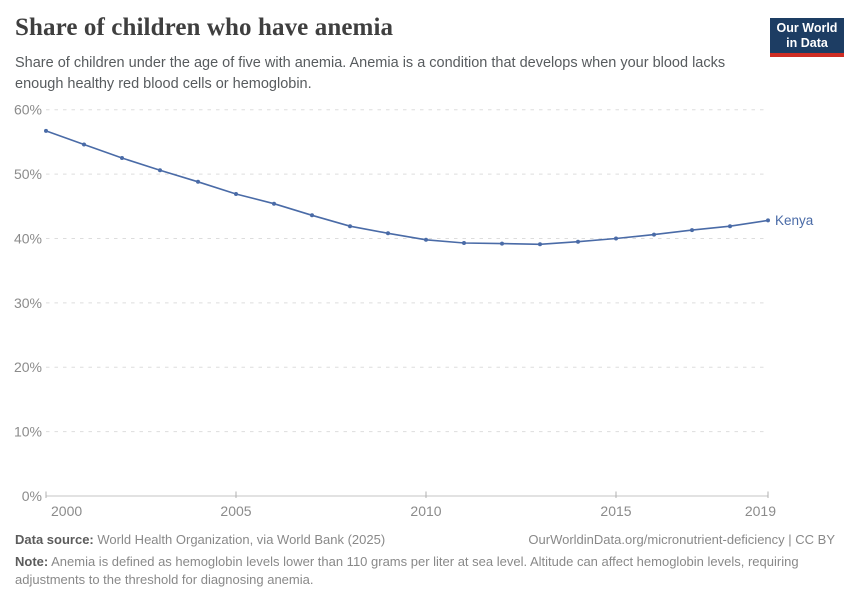  I want to click on x-tick-label: 2019, so click(760, 511).